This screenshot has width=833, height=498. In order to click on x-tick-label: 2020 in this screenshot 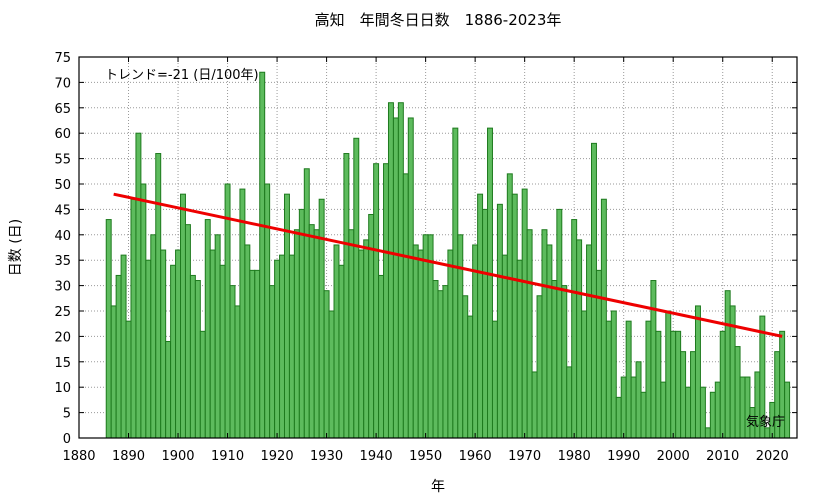, I will do `click(772, 456)`.